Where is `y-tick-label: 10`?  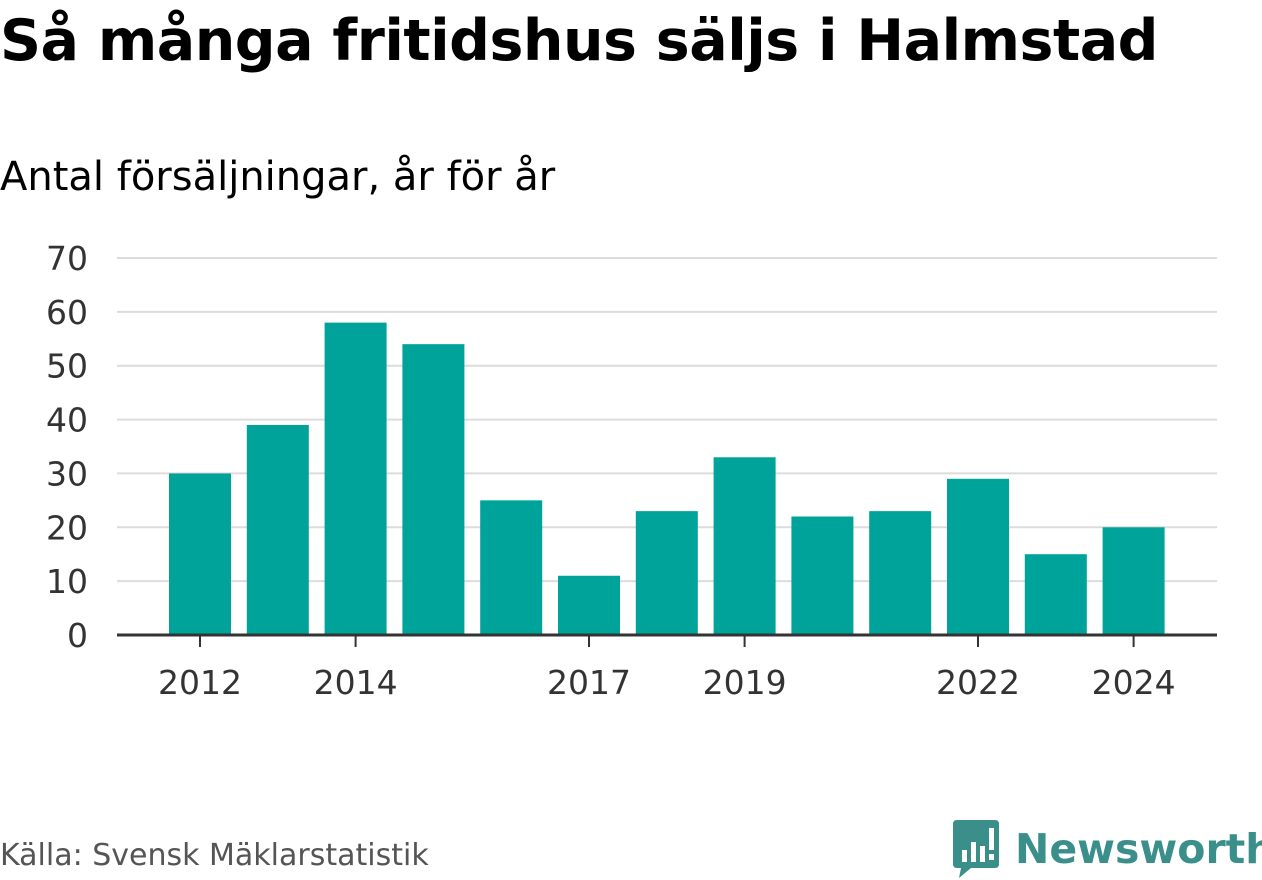 y-tick-label: 10 is located at coordinates (67, 581).